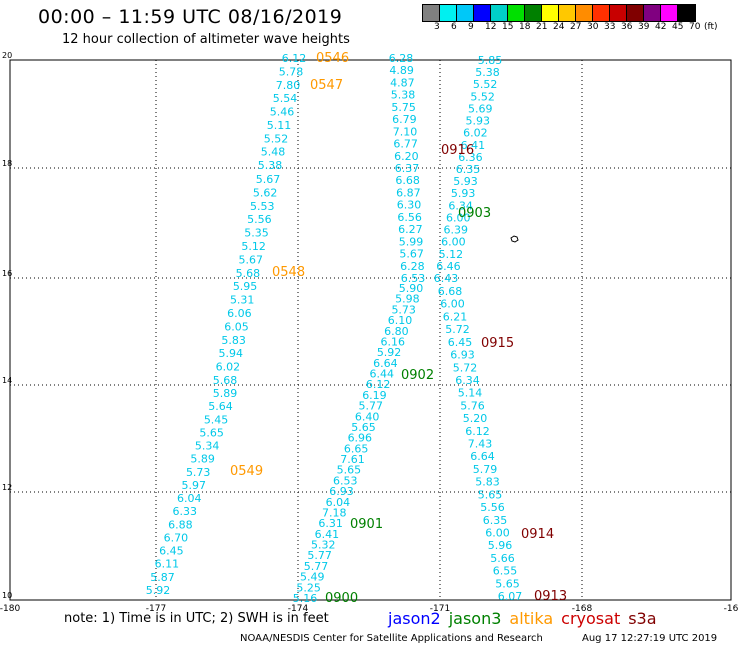 The width and height of the screenshot is (740, 650). I want to click on track-id-label: 0901, so click(366, 524).